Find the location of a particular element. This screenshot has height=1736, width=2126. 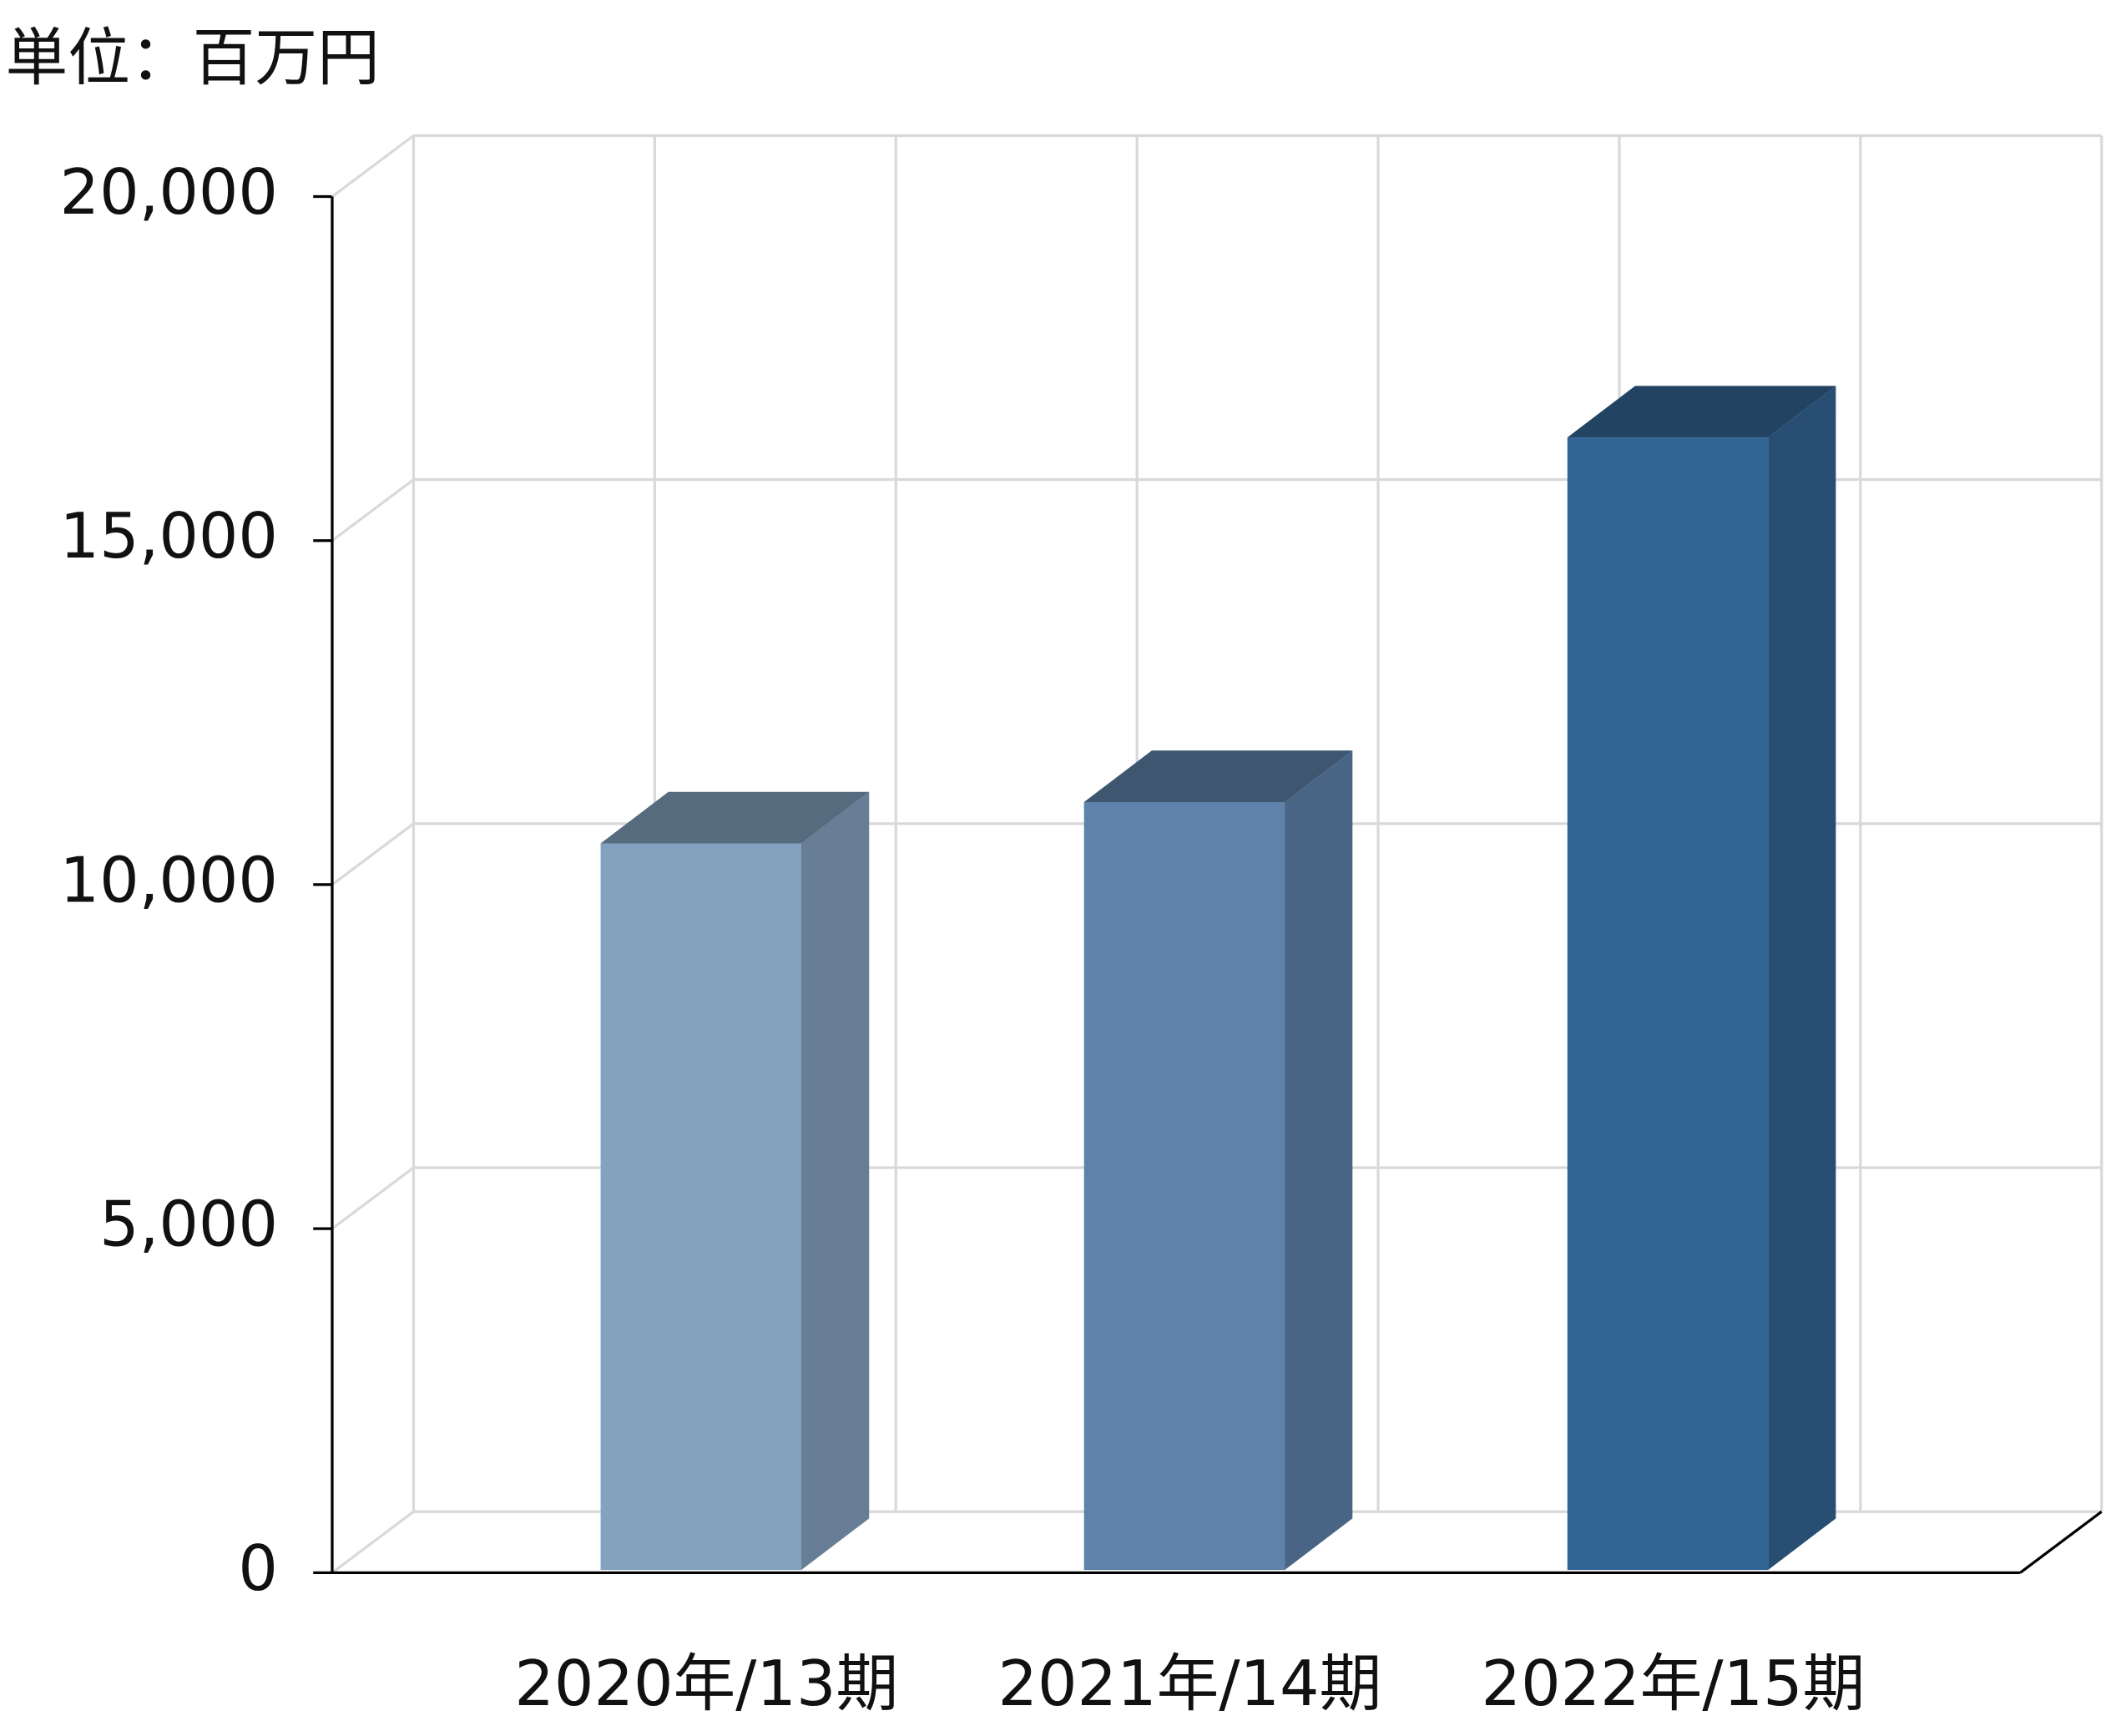

chart-title: 単位：百万円 is located at coordinates (192, 58).